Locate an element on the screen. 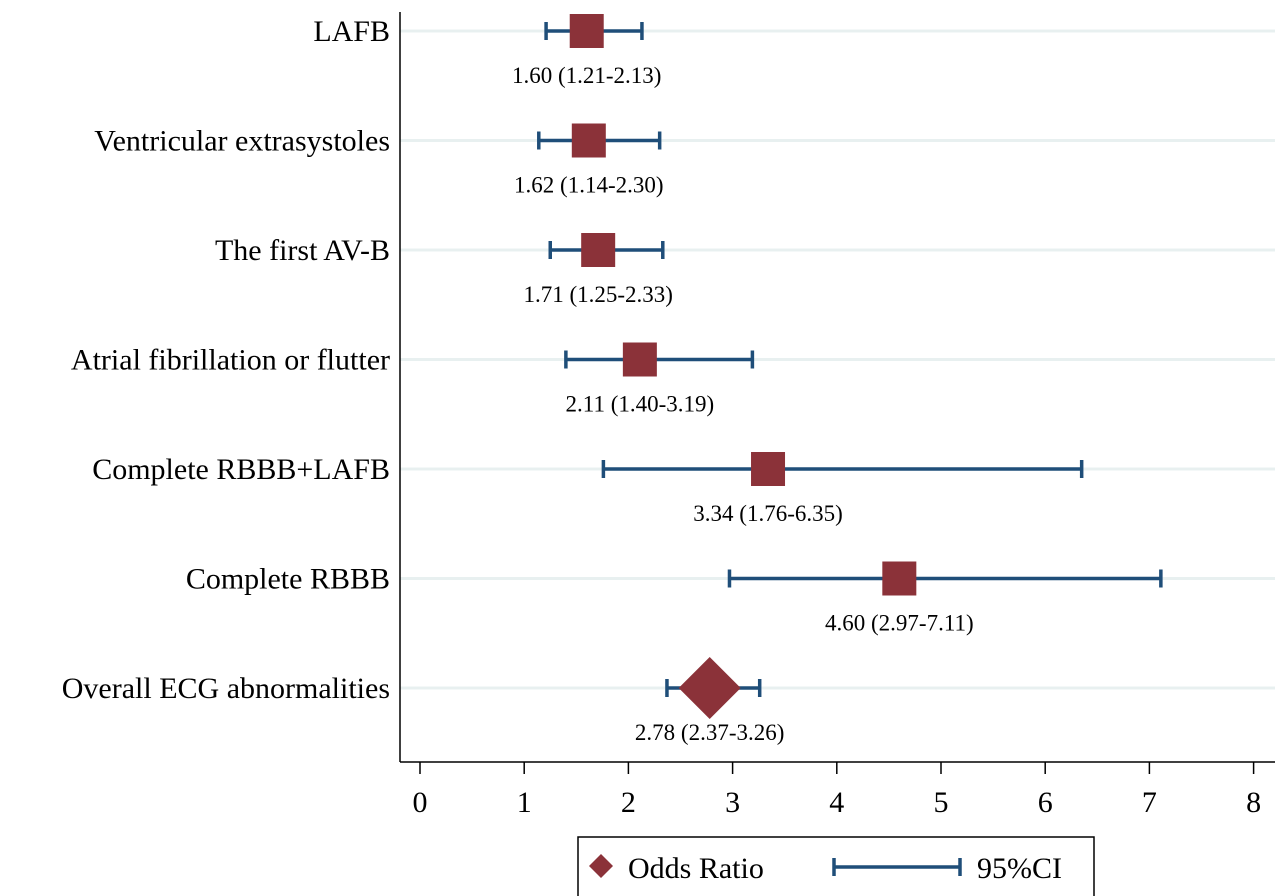 This screenshot has width=1277, height=896. x-tick-label: 8 is located at coordinates (1253, 802).